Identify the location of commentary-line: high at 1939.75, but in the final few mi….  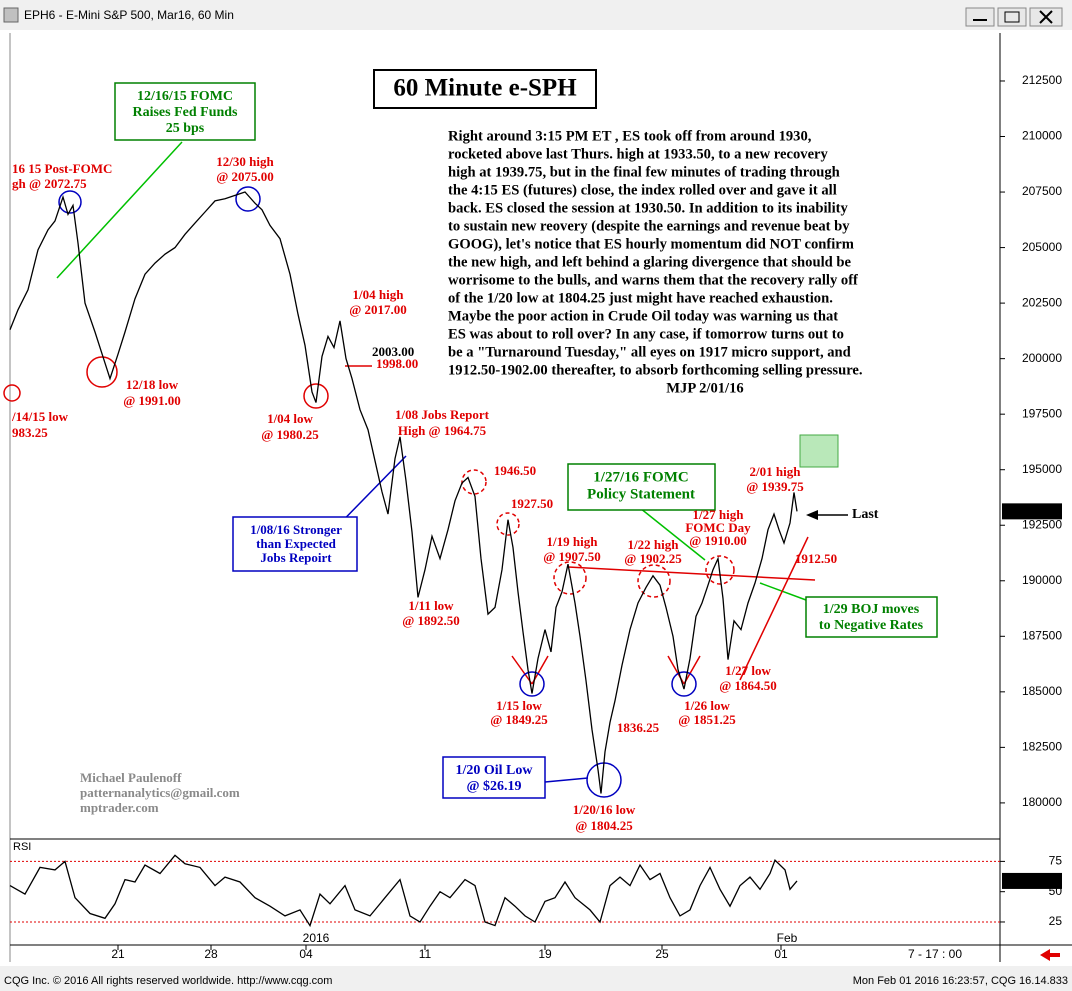
(644, 172).